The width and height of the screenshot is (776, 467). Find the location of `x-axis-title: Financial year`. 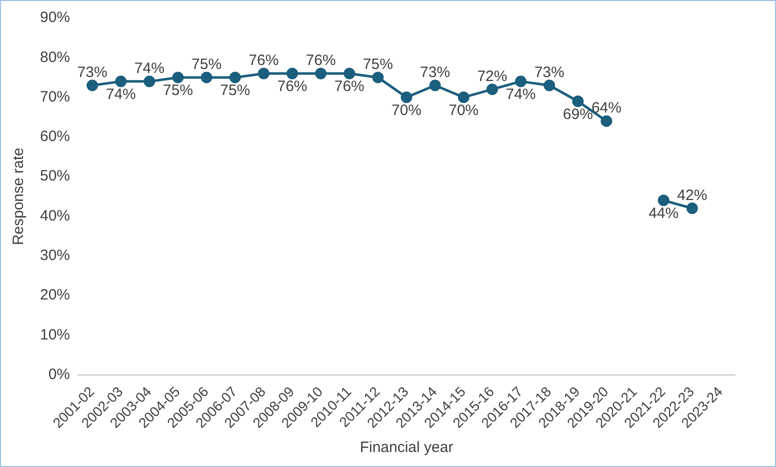

x-axis-title: Financial year is located at coordinates (407, 447).